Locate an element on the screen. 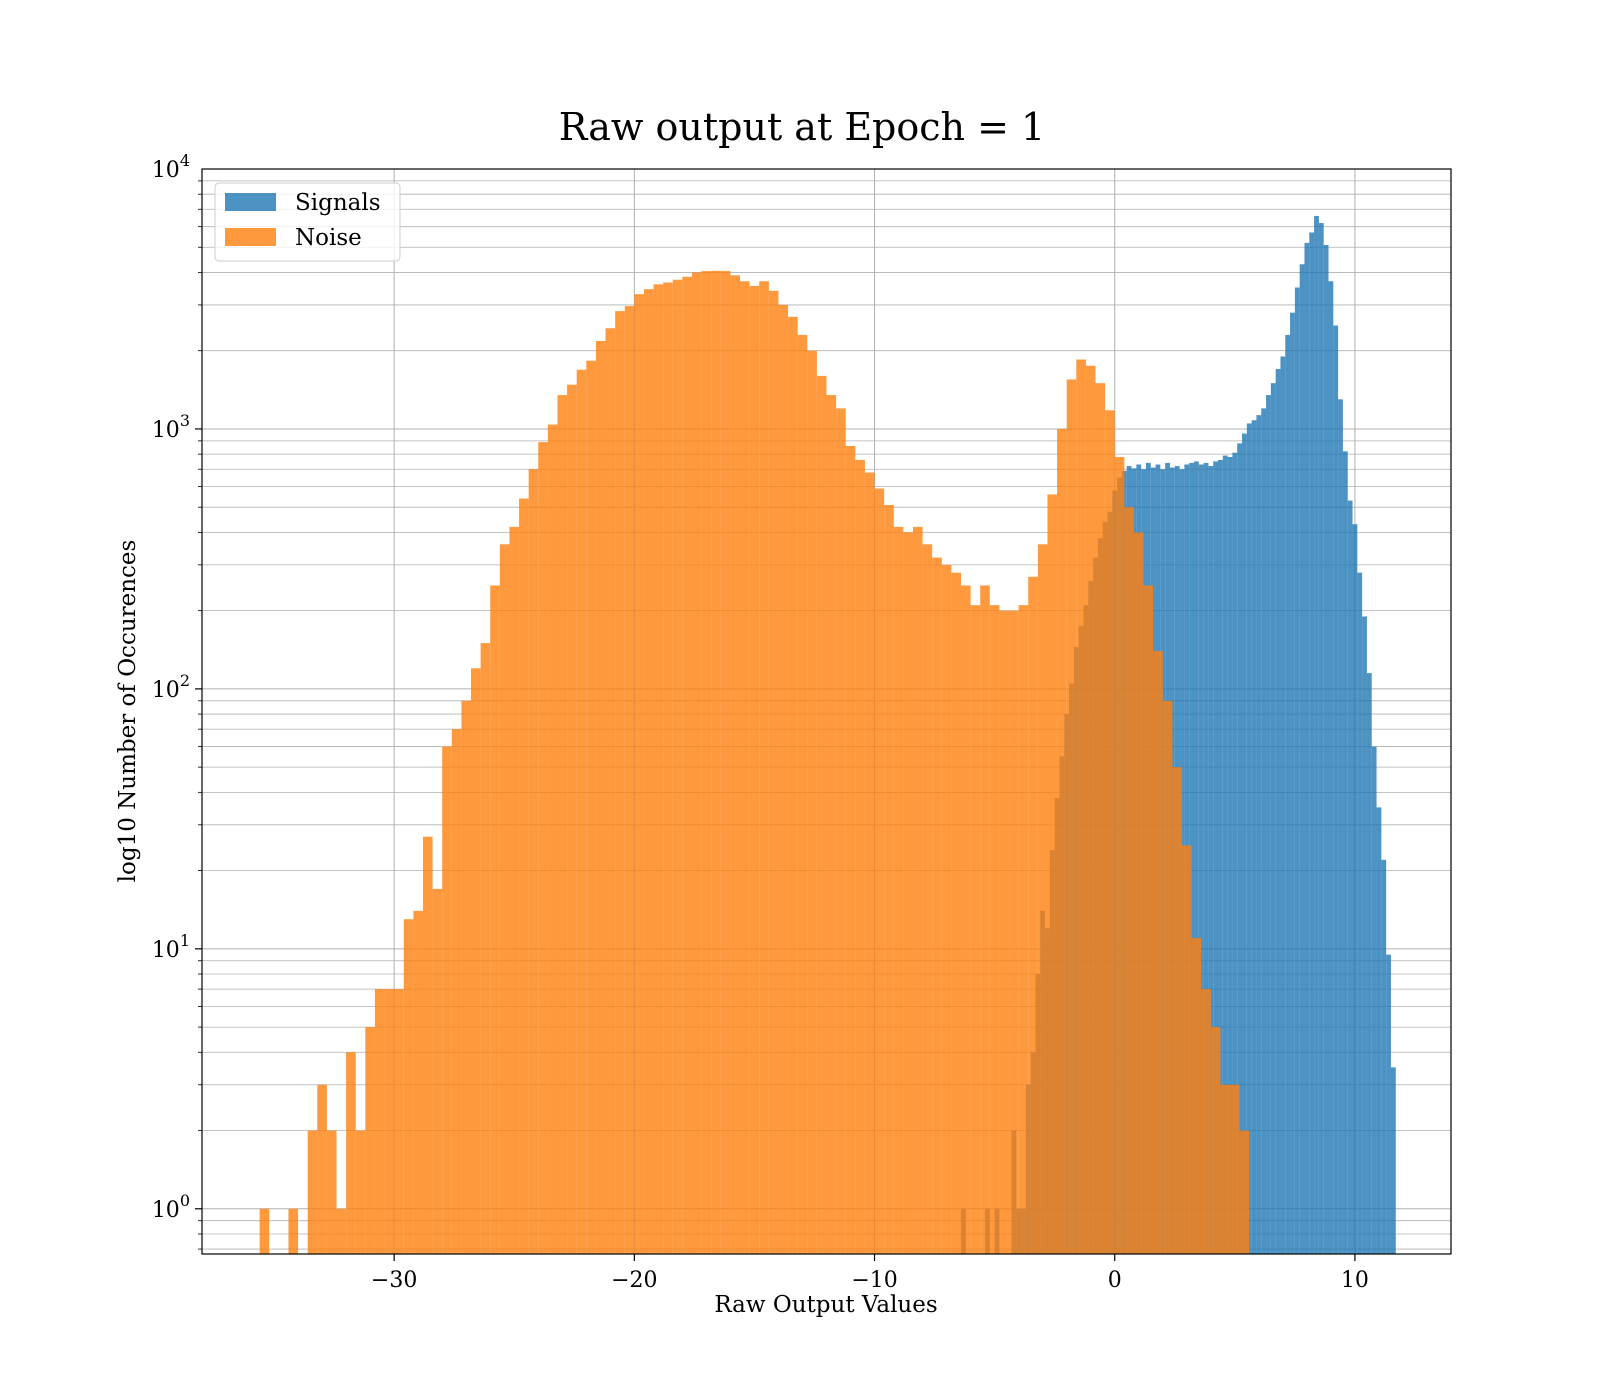  chart-title: Raw output at Epoch = 1 is located at coordinates (802, 127).